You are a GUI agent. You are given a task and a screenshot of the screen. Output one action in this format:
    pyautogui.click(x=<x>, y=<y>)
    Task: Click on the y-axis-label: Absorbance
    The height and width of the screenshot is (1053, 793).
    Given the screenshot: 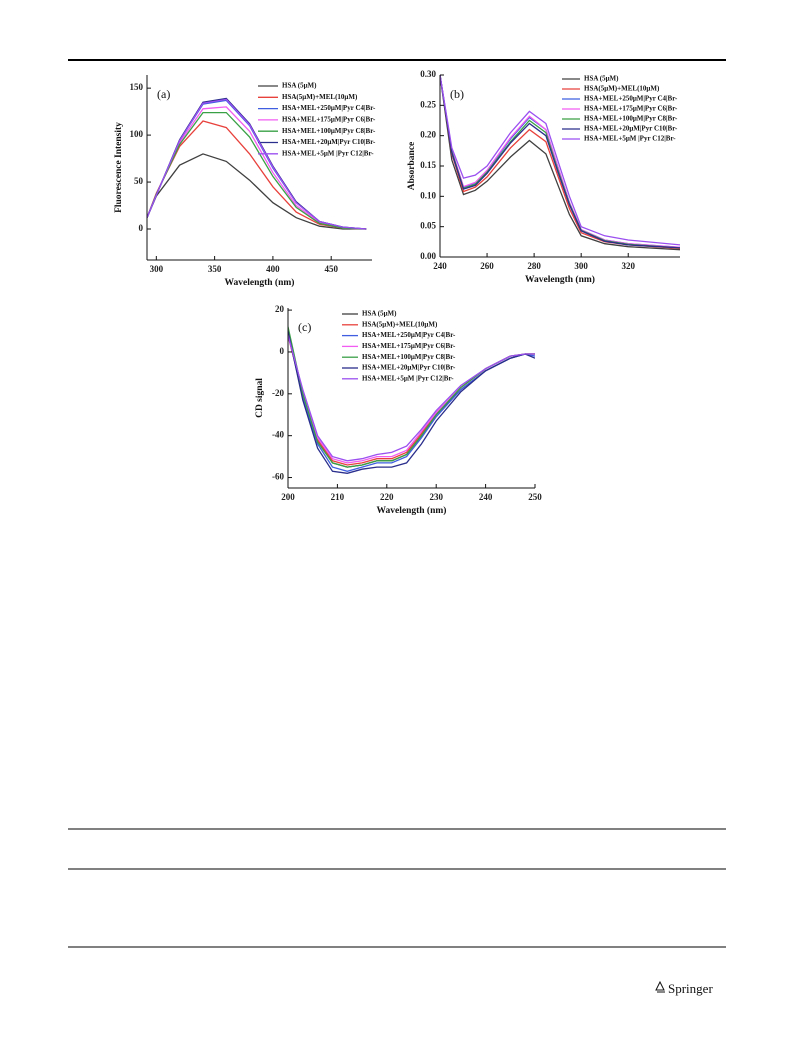 What is the action you would take?
    pyautogui.click(x=412, y=166)
    